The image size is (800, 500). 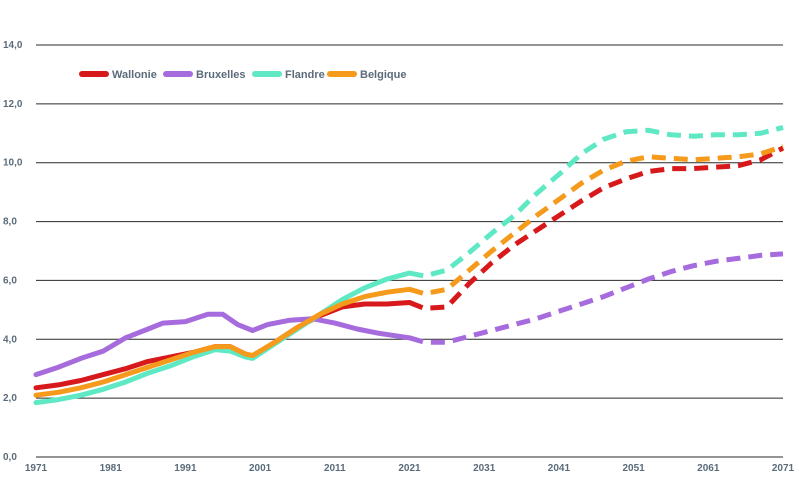 I want to click on x-tick-label: 2061, so click(x=708, y=468).